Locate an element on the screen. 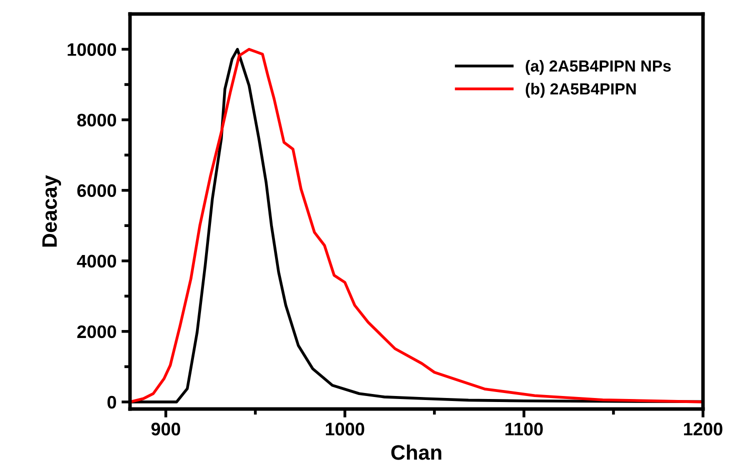  y-tick-label: 6000 is located at coordinates (96, 191).